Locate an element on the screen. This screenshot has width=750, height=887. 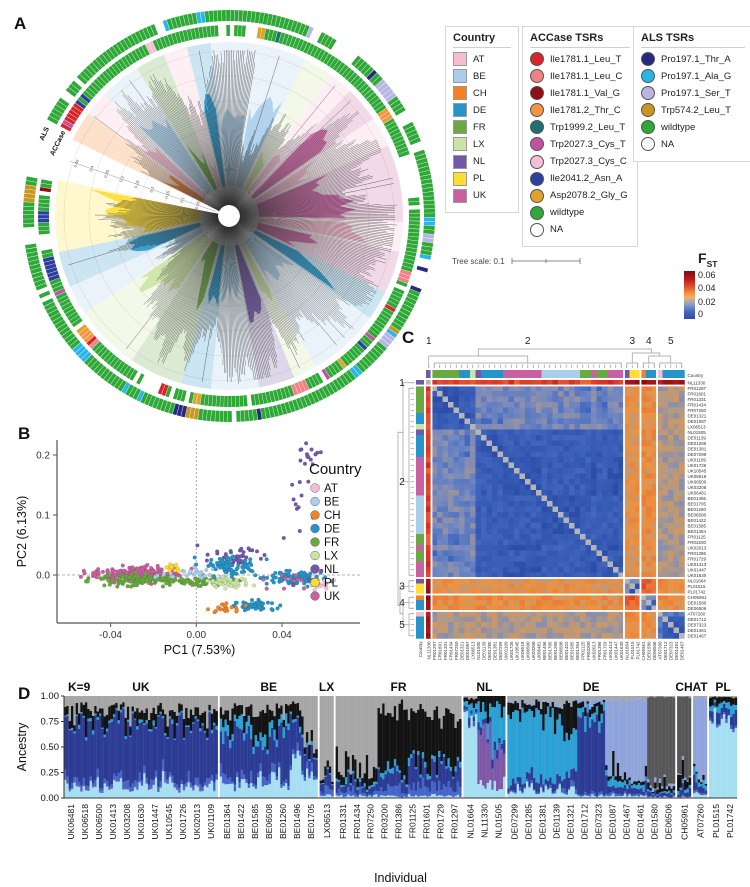
legend-item-label: BE is located at coordinates (479, 76).